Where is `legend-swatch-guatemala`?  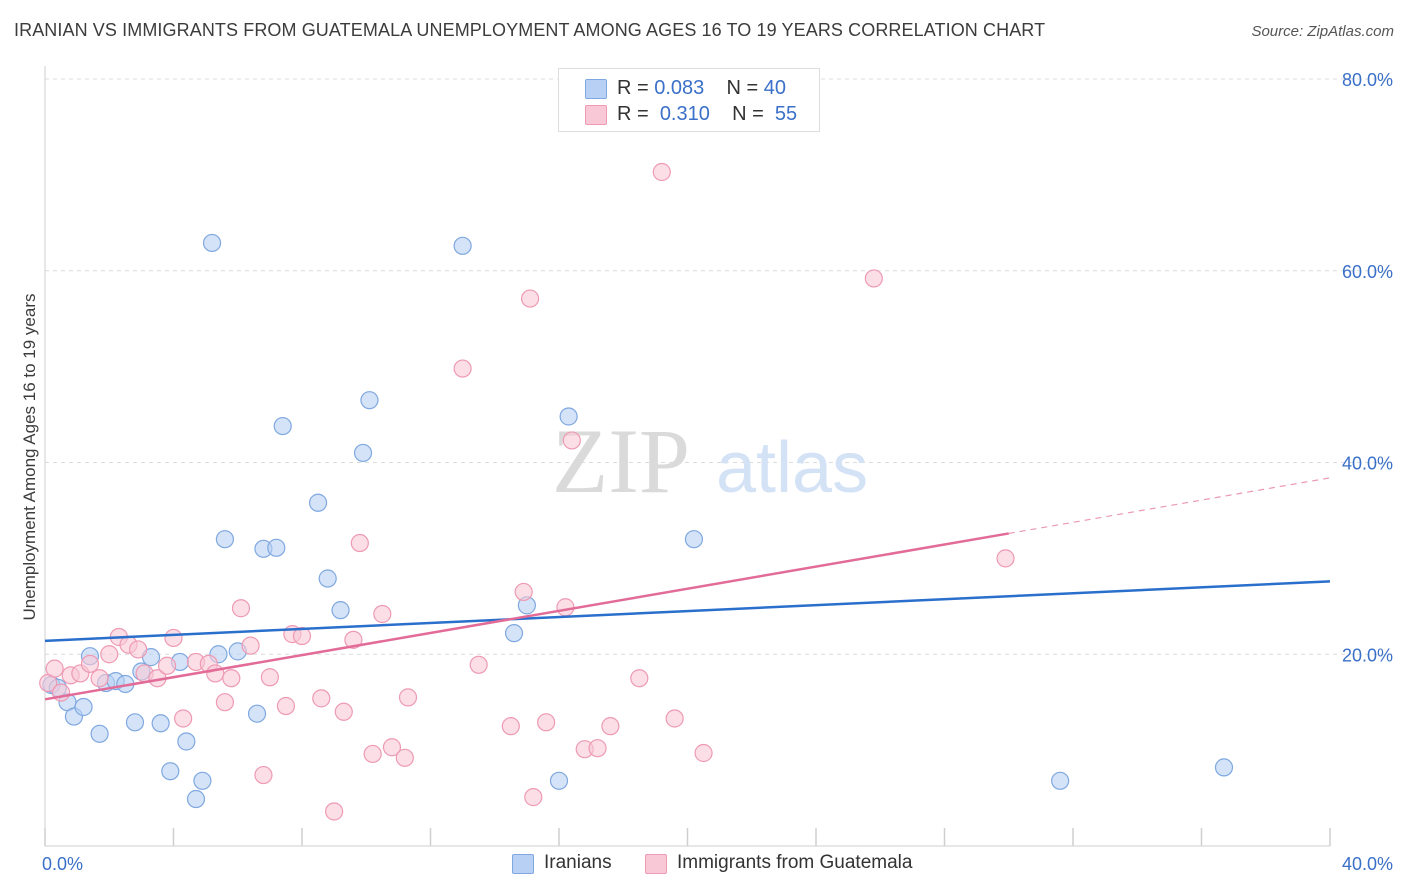 legend-swatch-guatemala is located at coordinates (596, 115).